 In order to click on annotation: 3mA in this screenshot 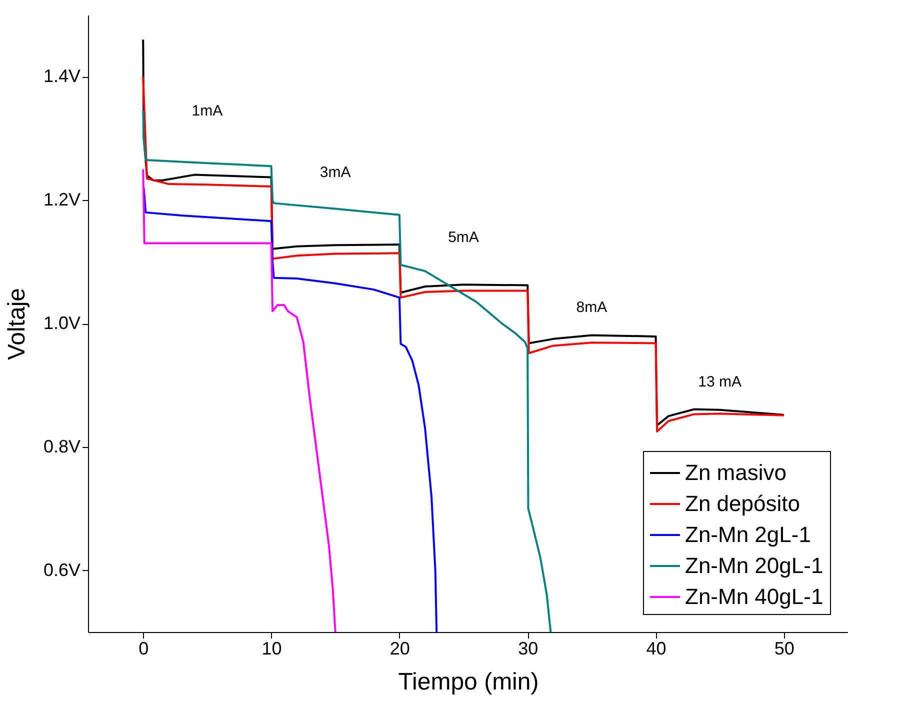, I will do `click(335, 173)`.